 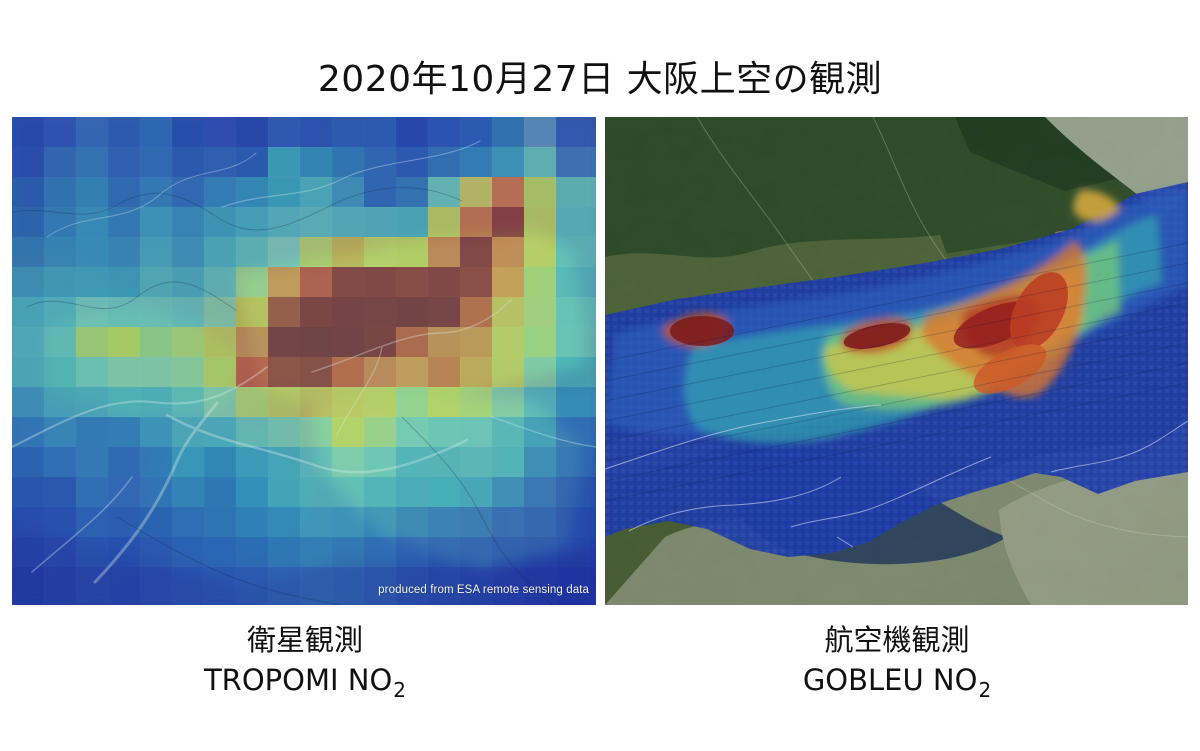 I want to click on satellite-product-label: TROPOMI NO2, so click(x=305, y=685).